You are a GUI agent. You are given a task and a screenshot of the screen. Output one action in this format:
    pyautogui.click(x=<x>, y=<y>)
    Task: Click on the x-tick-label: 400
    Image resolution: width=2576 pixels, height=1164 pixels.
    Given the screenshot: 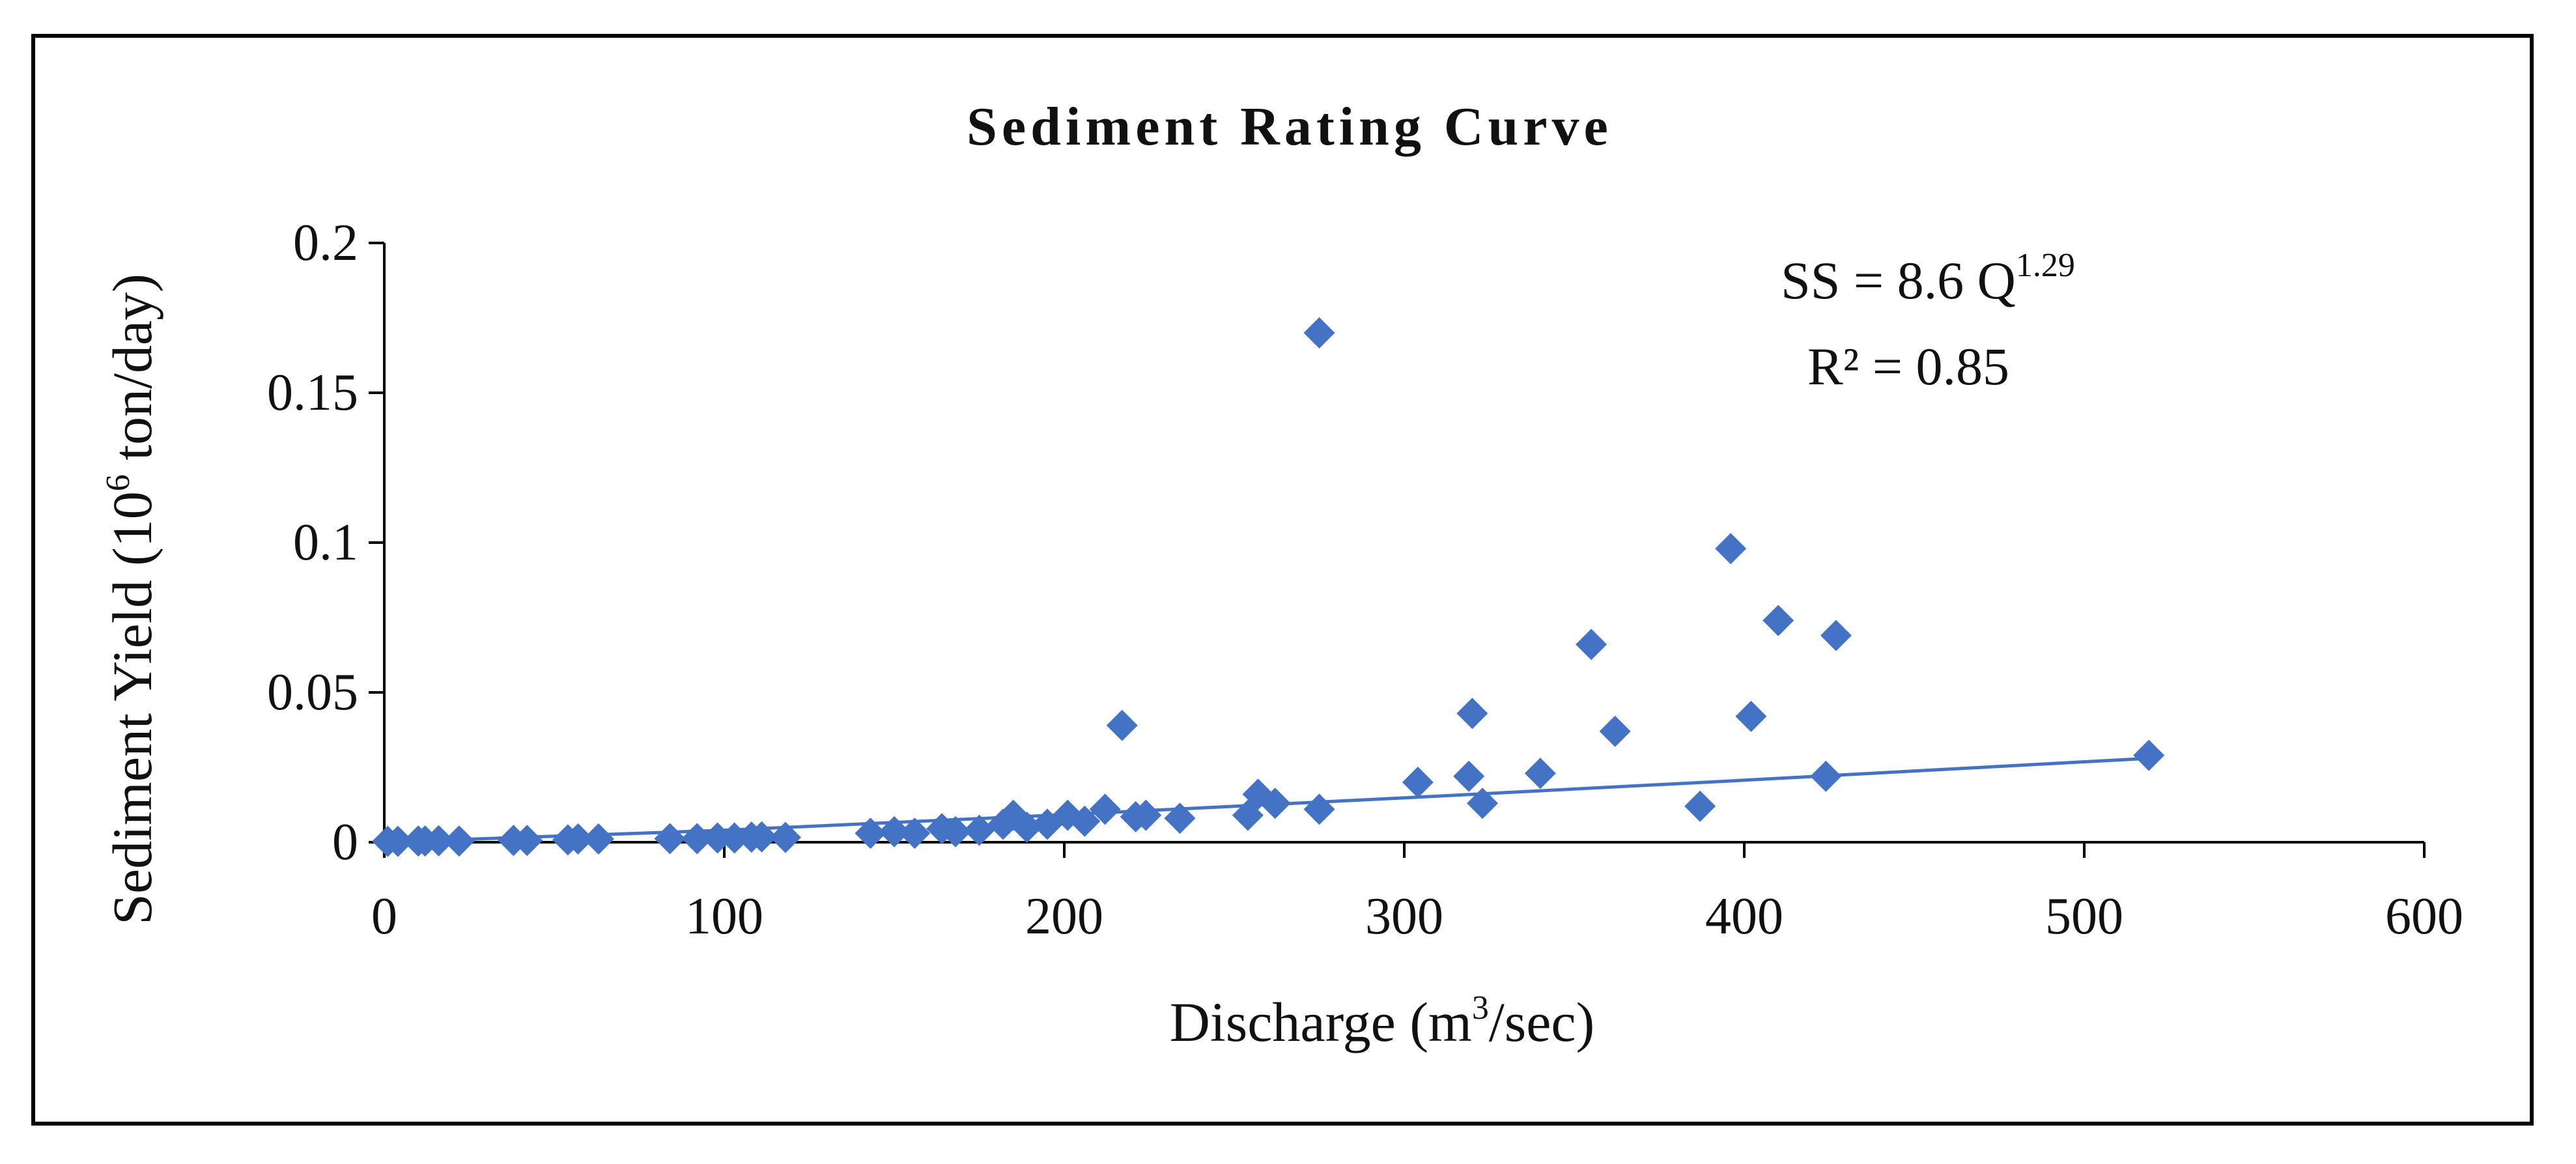 What is the action you would take?
    pyautogui.click(x=1744, y=916)
    